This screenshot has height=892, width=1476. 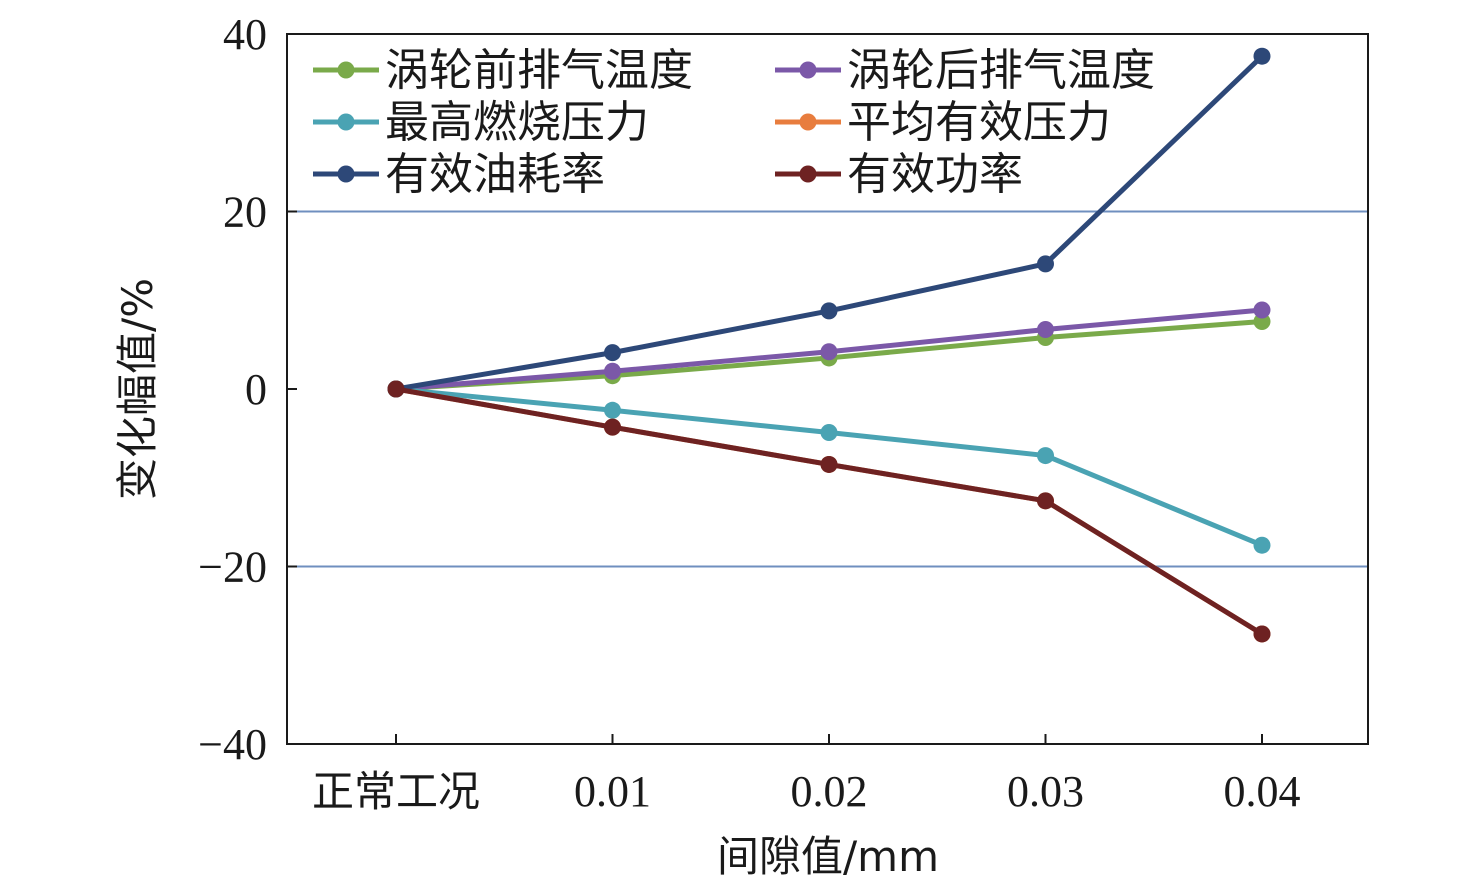 What do you see at coordinates (517, 122) in the screenshot?
I see `legend-label: 最高燃烧压力` at bounding box center [517, 122].